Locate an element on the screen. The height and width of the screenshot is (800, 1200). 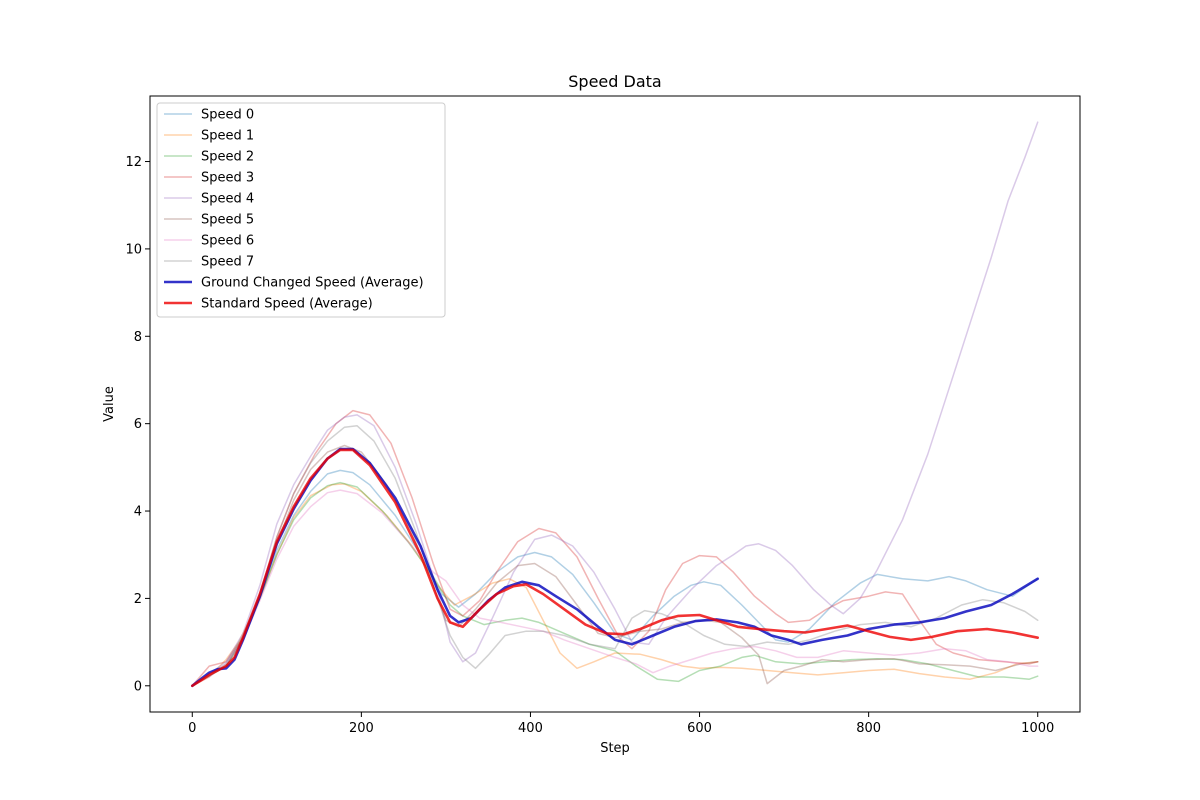
x-tick-label: 400 is located at coordinates (530, 728).